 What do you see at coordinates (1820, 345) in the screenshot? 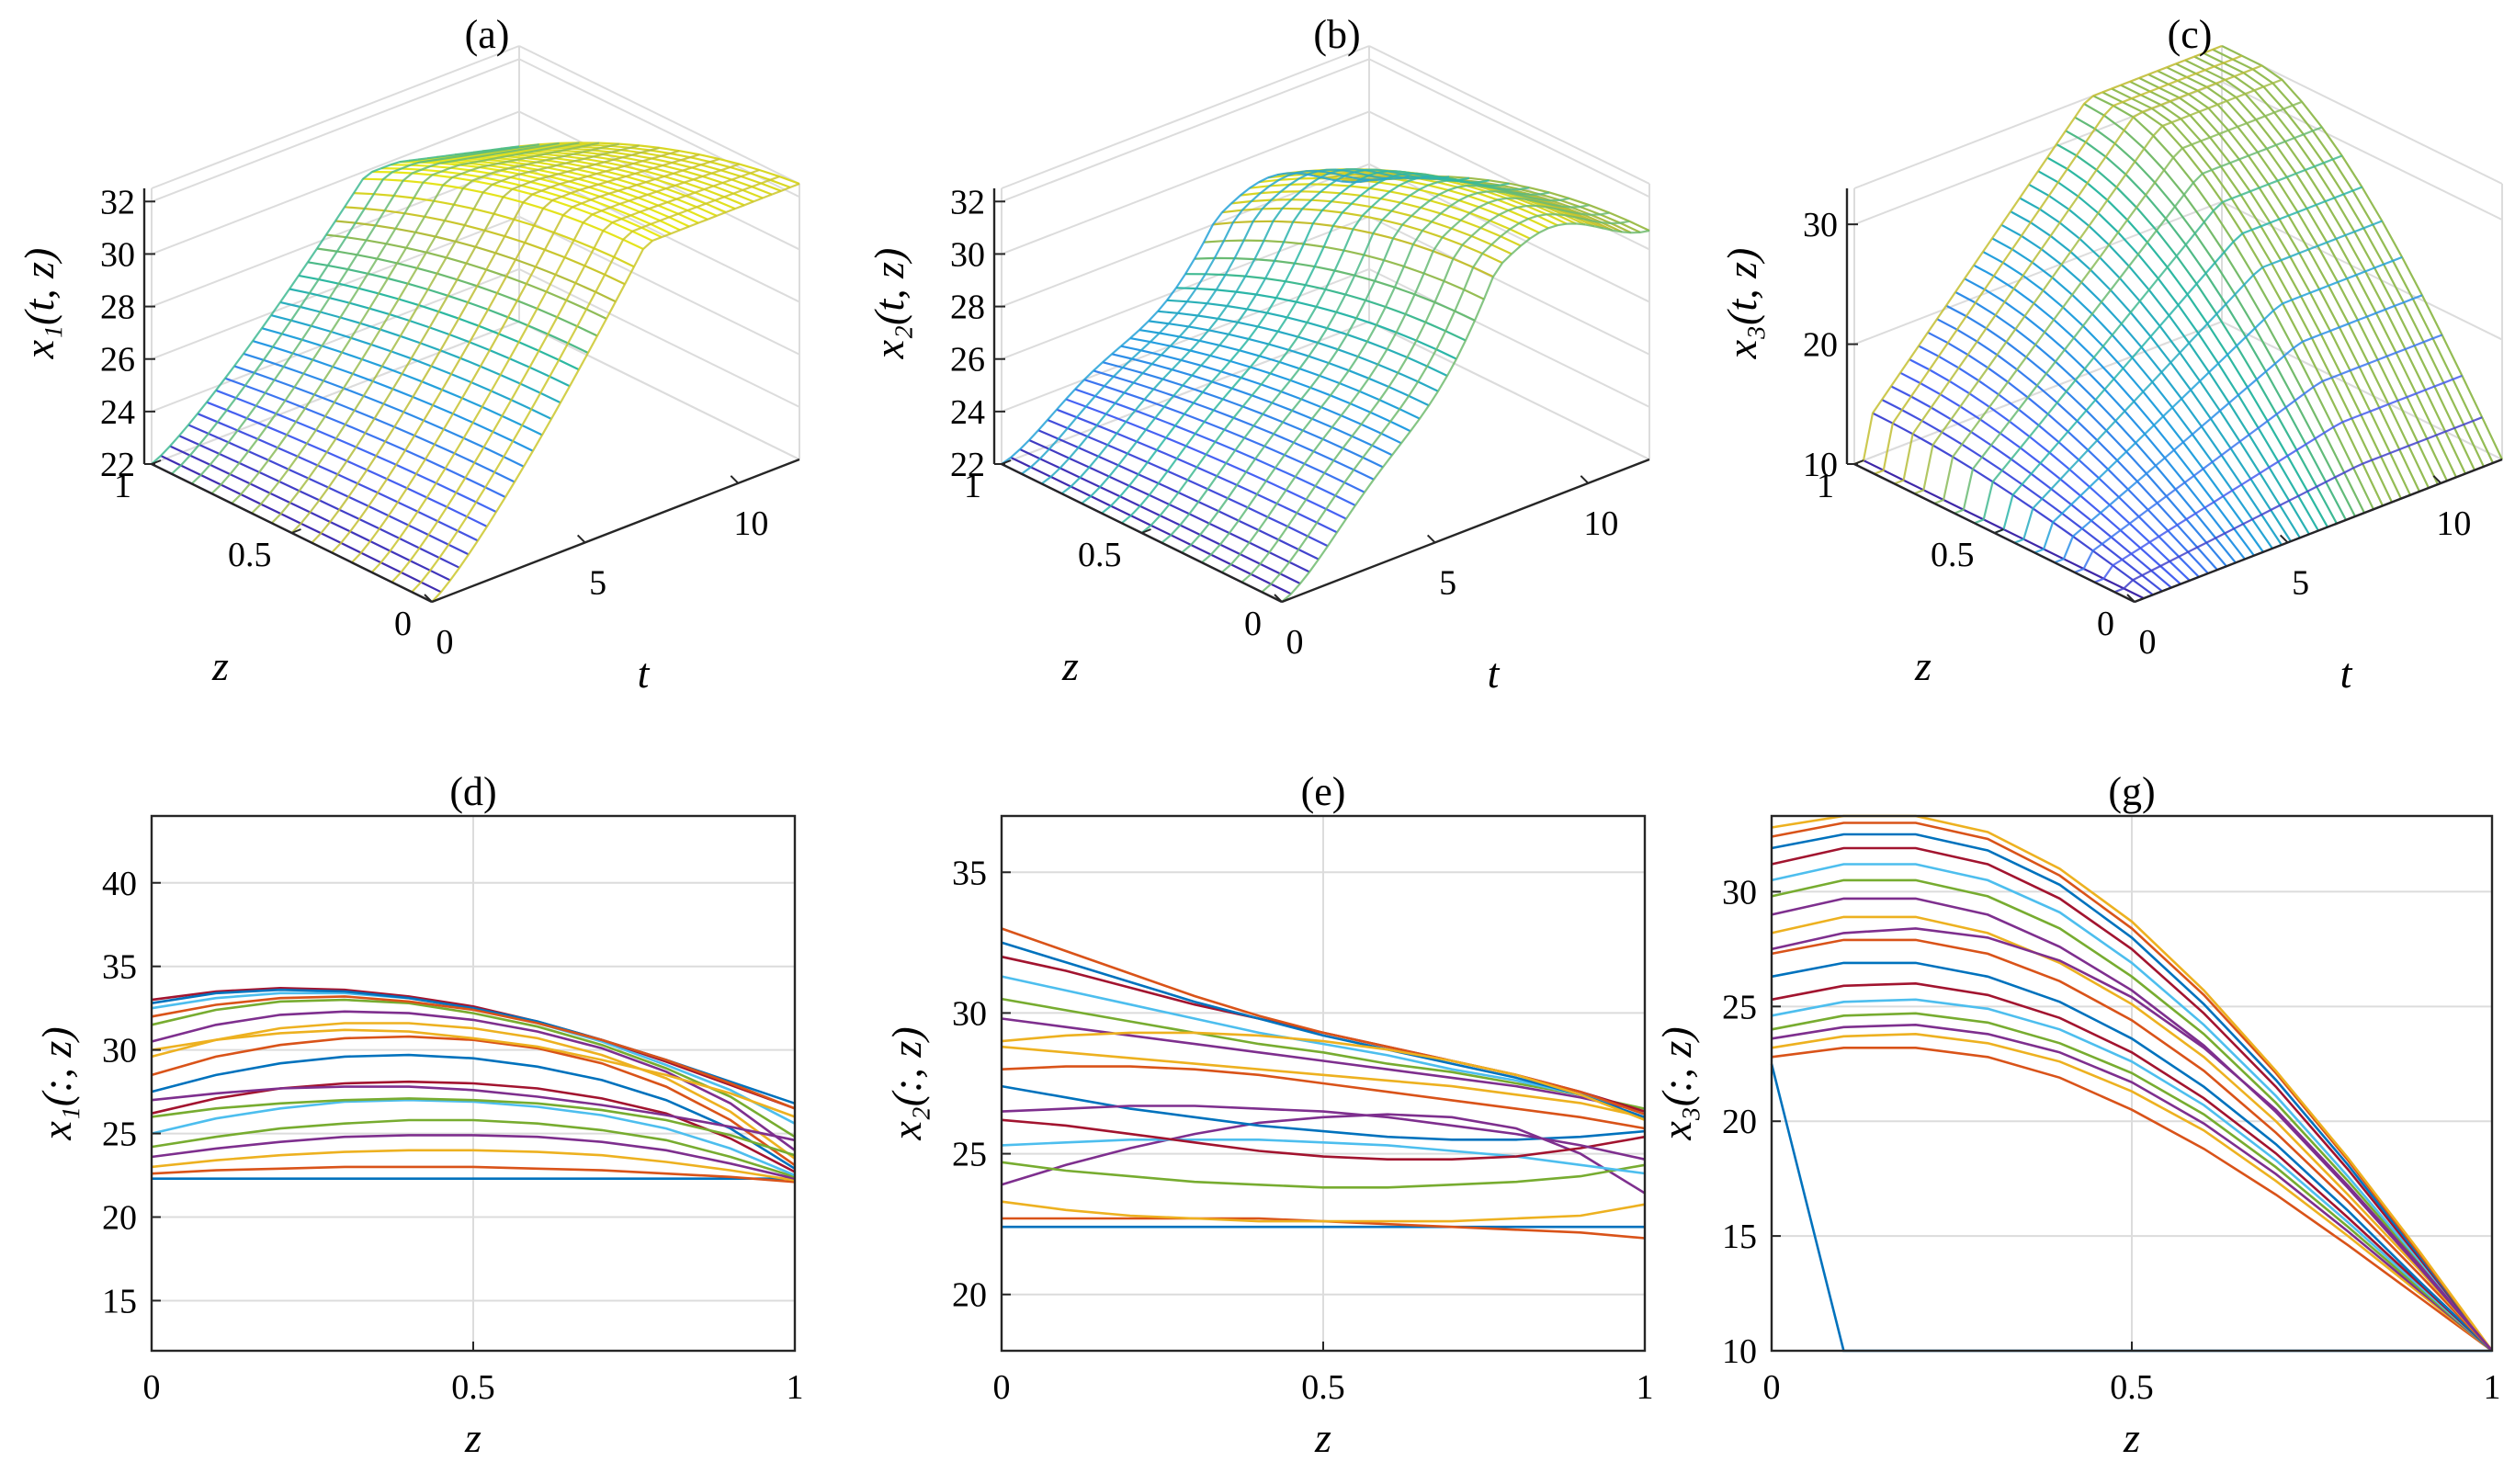
I see `value-tick-label: 20` at bounding box center [1820, 345].